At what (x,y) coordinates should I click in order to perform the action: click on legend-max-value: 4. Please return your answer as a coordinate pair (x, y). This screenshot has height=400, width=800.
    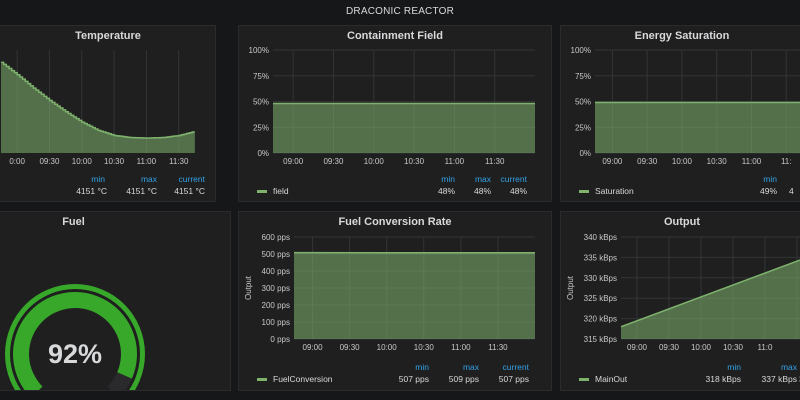
    Looking at the image, I should click on (791, 191).